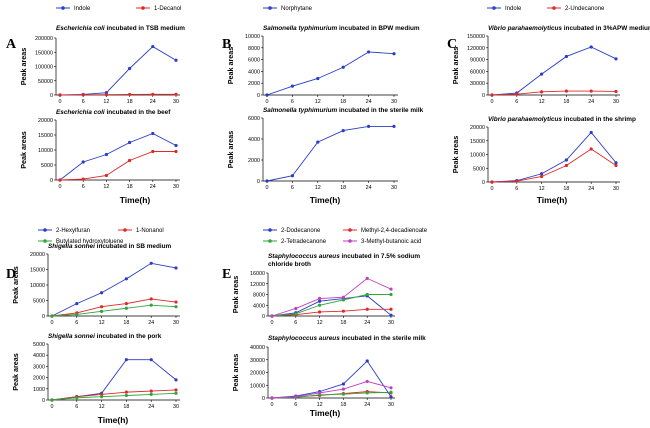 This screenshot has height=428, width=650. What do you see at coordinates (23, 67) in the screenshot?
I see `y-axis-label: Peak areas` at bounding box center [23, 67].